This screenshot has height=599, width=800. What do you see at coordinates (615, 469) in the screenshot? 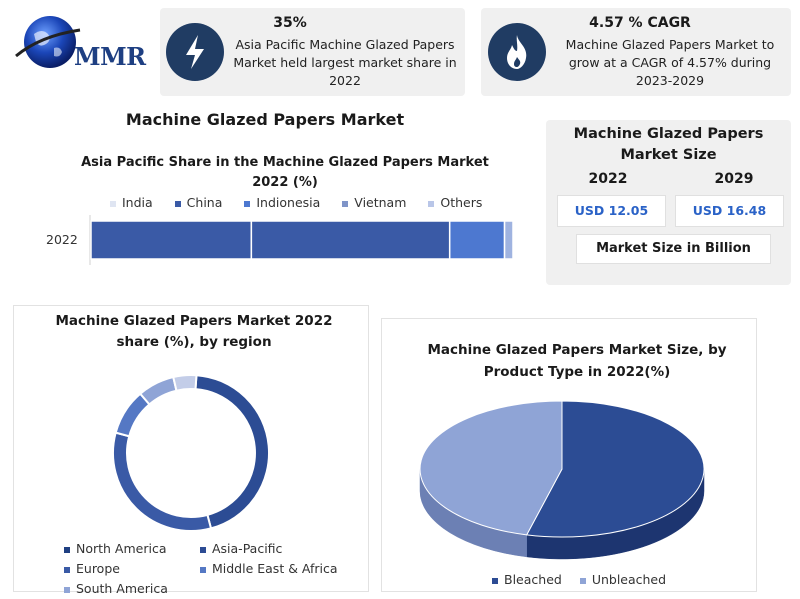
I see `pie-slice-bleached` at bounding box center [615, 469].